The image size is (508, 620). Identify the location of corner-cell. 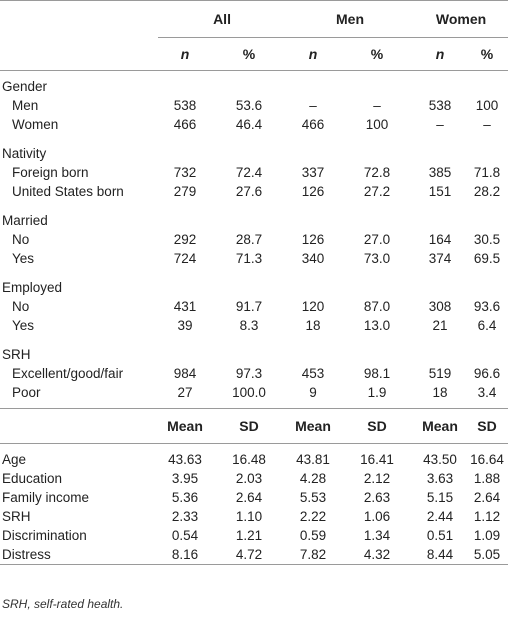
(79, 19).